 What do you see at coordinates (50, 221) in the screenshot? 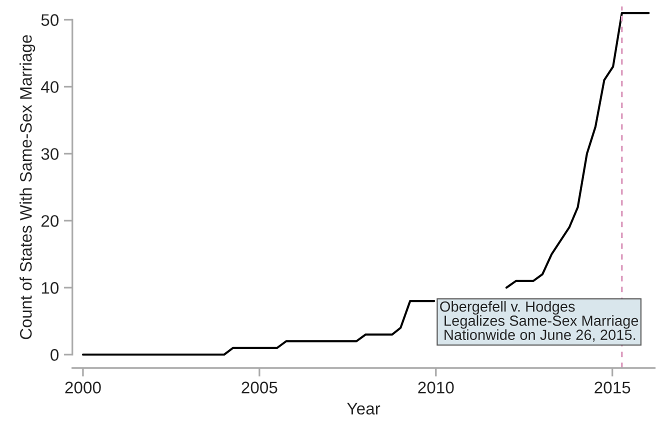
I see `y-tick-label: 20` at bounding box center [50, 221].